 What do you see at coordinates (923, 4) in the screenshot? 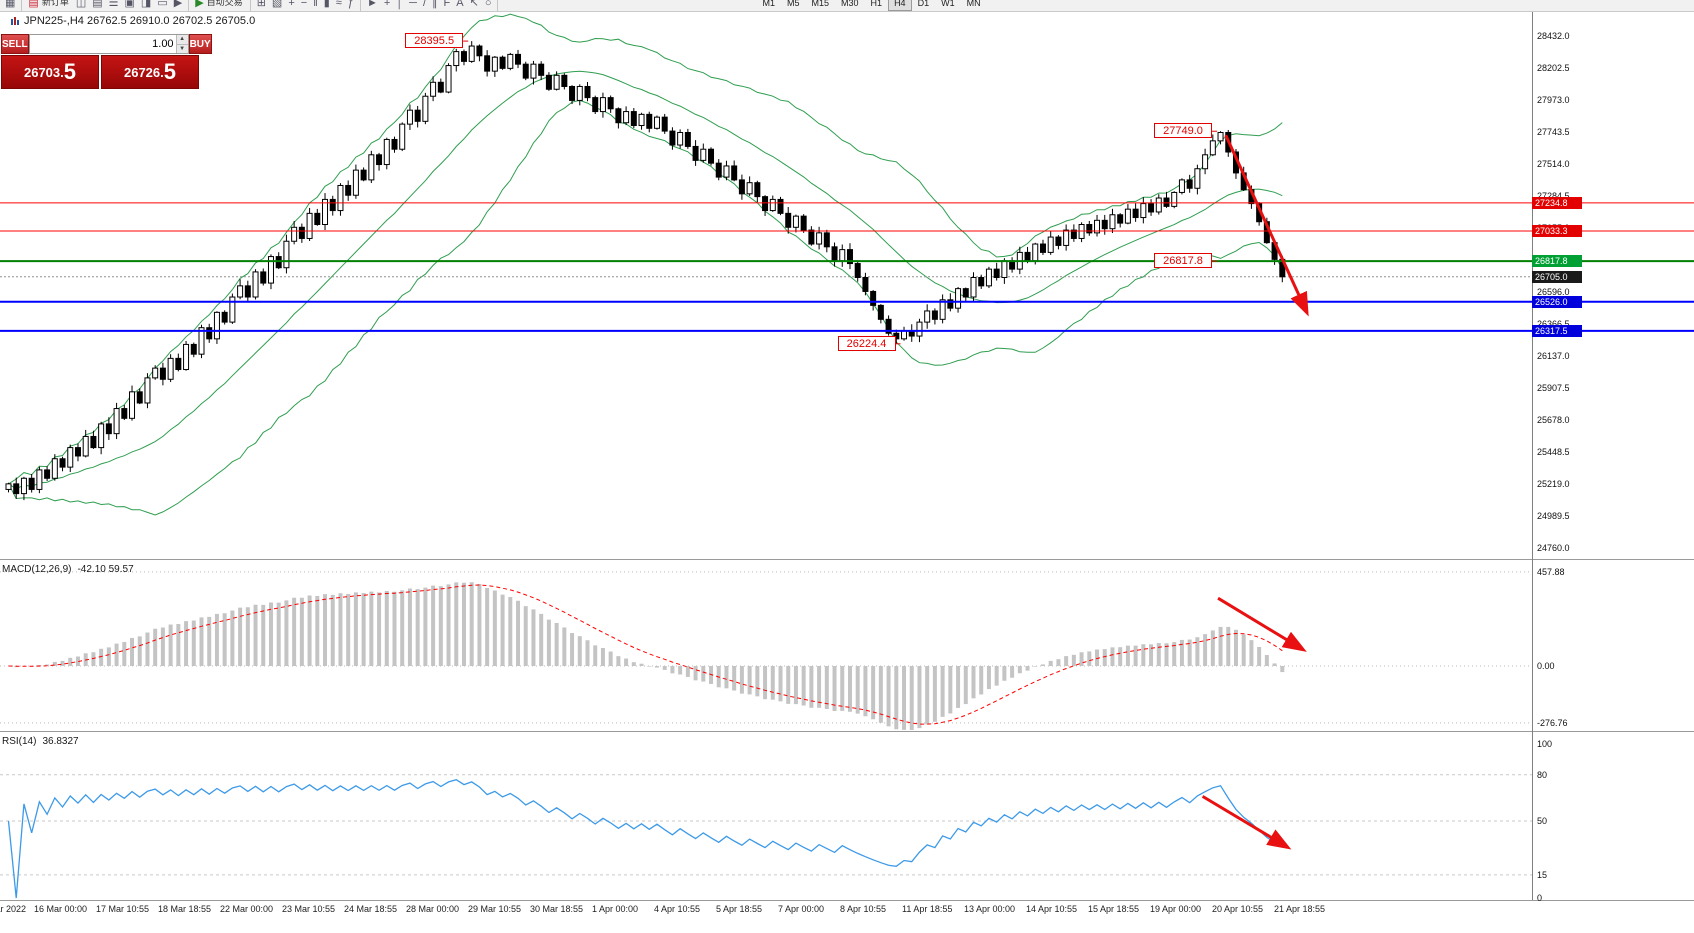
I see `timeframe-d1: D1` at bounding box center [923, 4].